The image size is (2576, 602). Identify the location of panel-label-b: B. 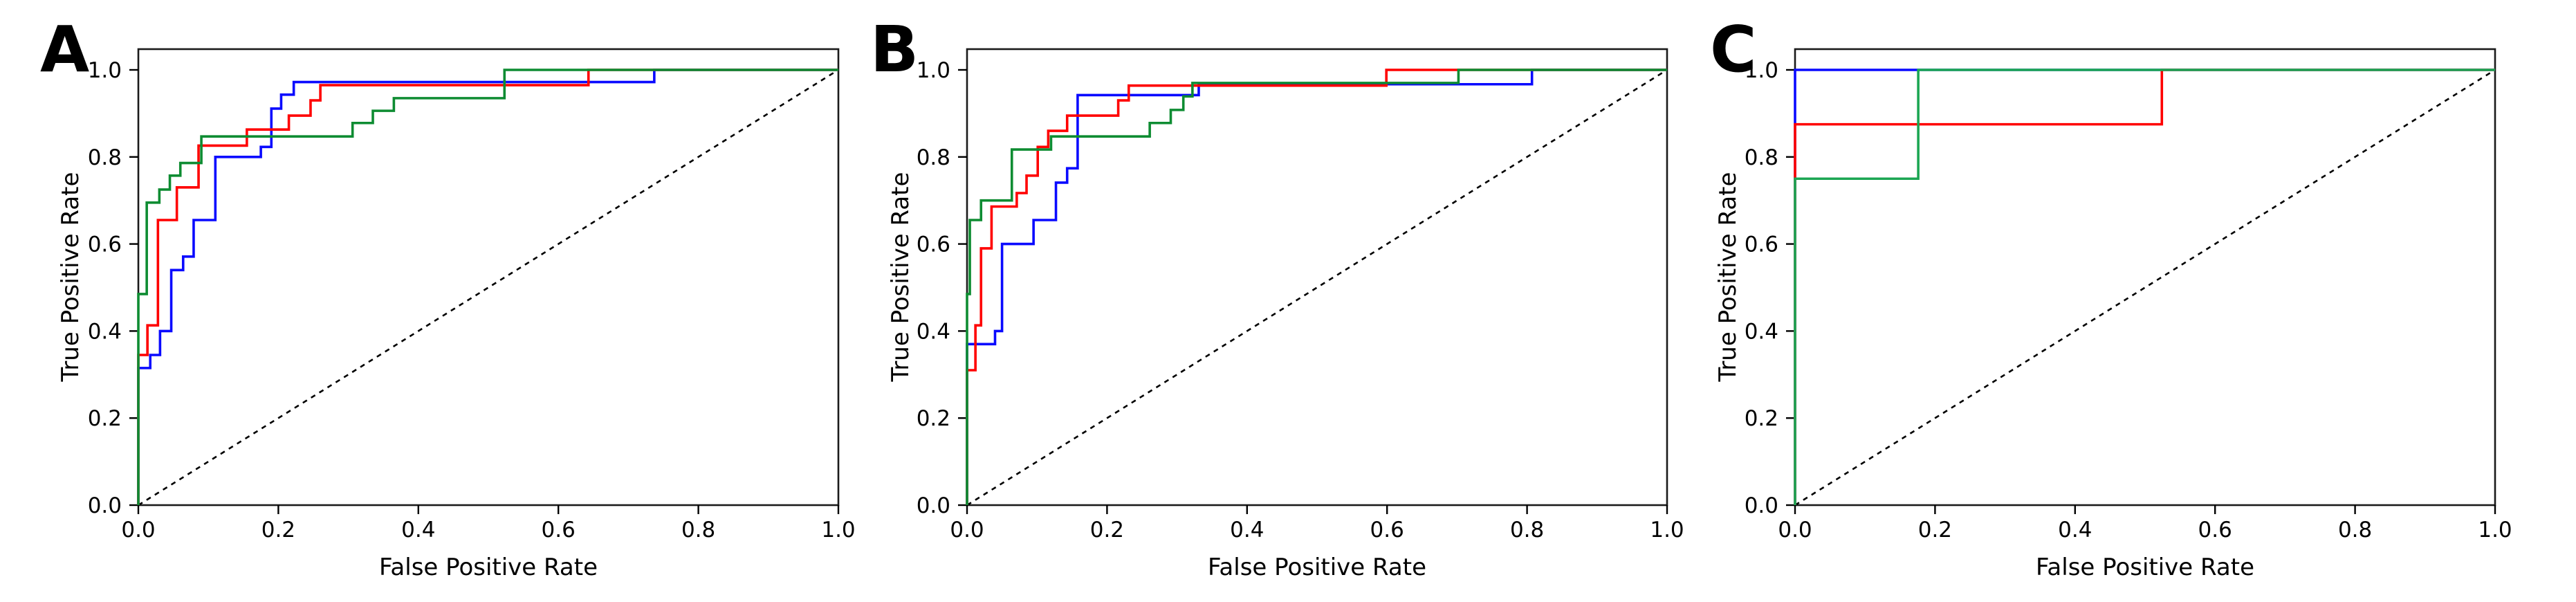
(894, 49).